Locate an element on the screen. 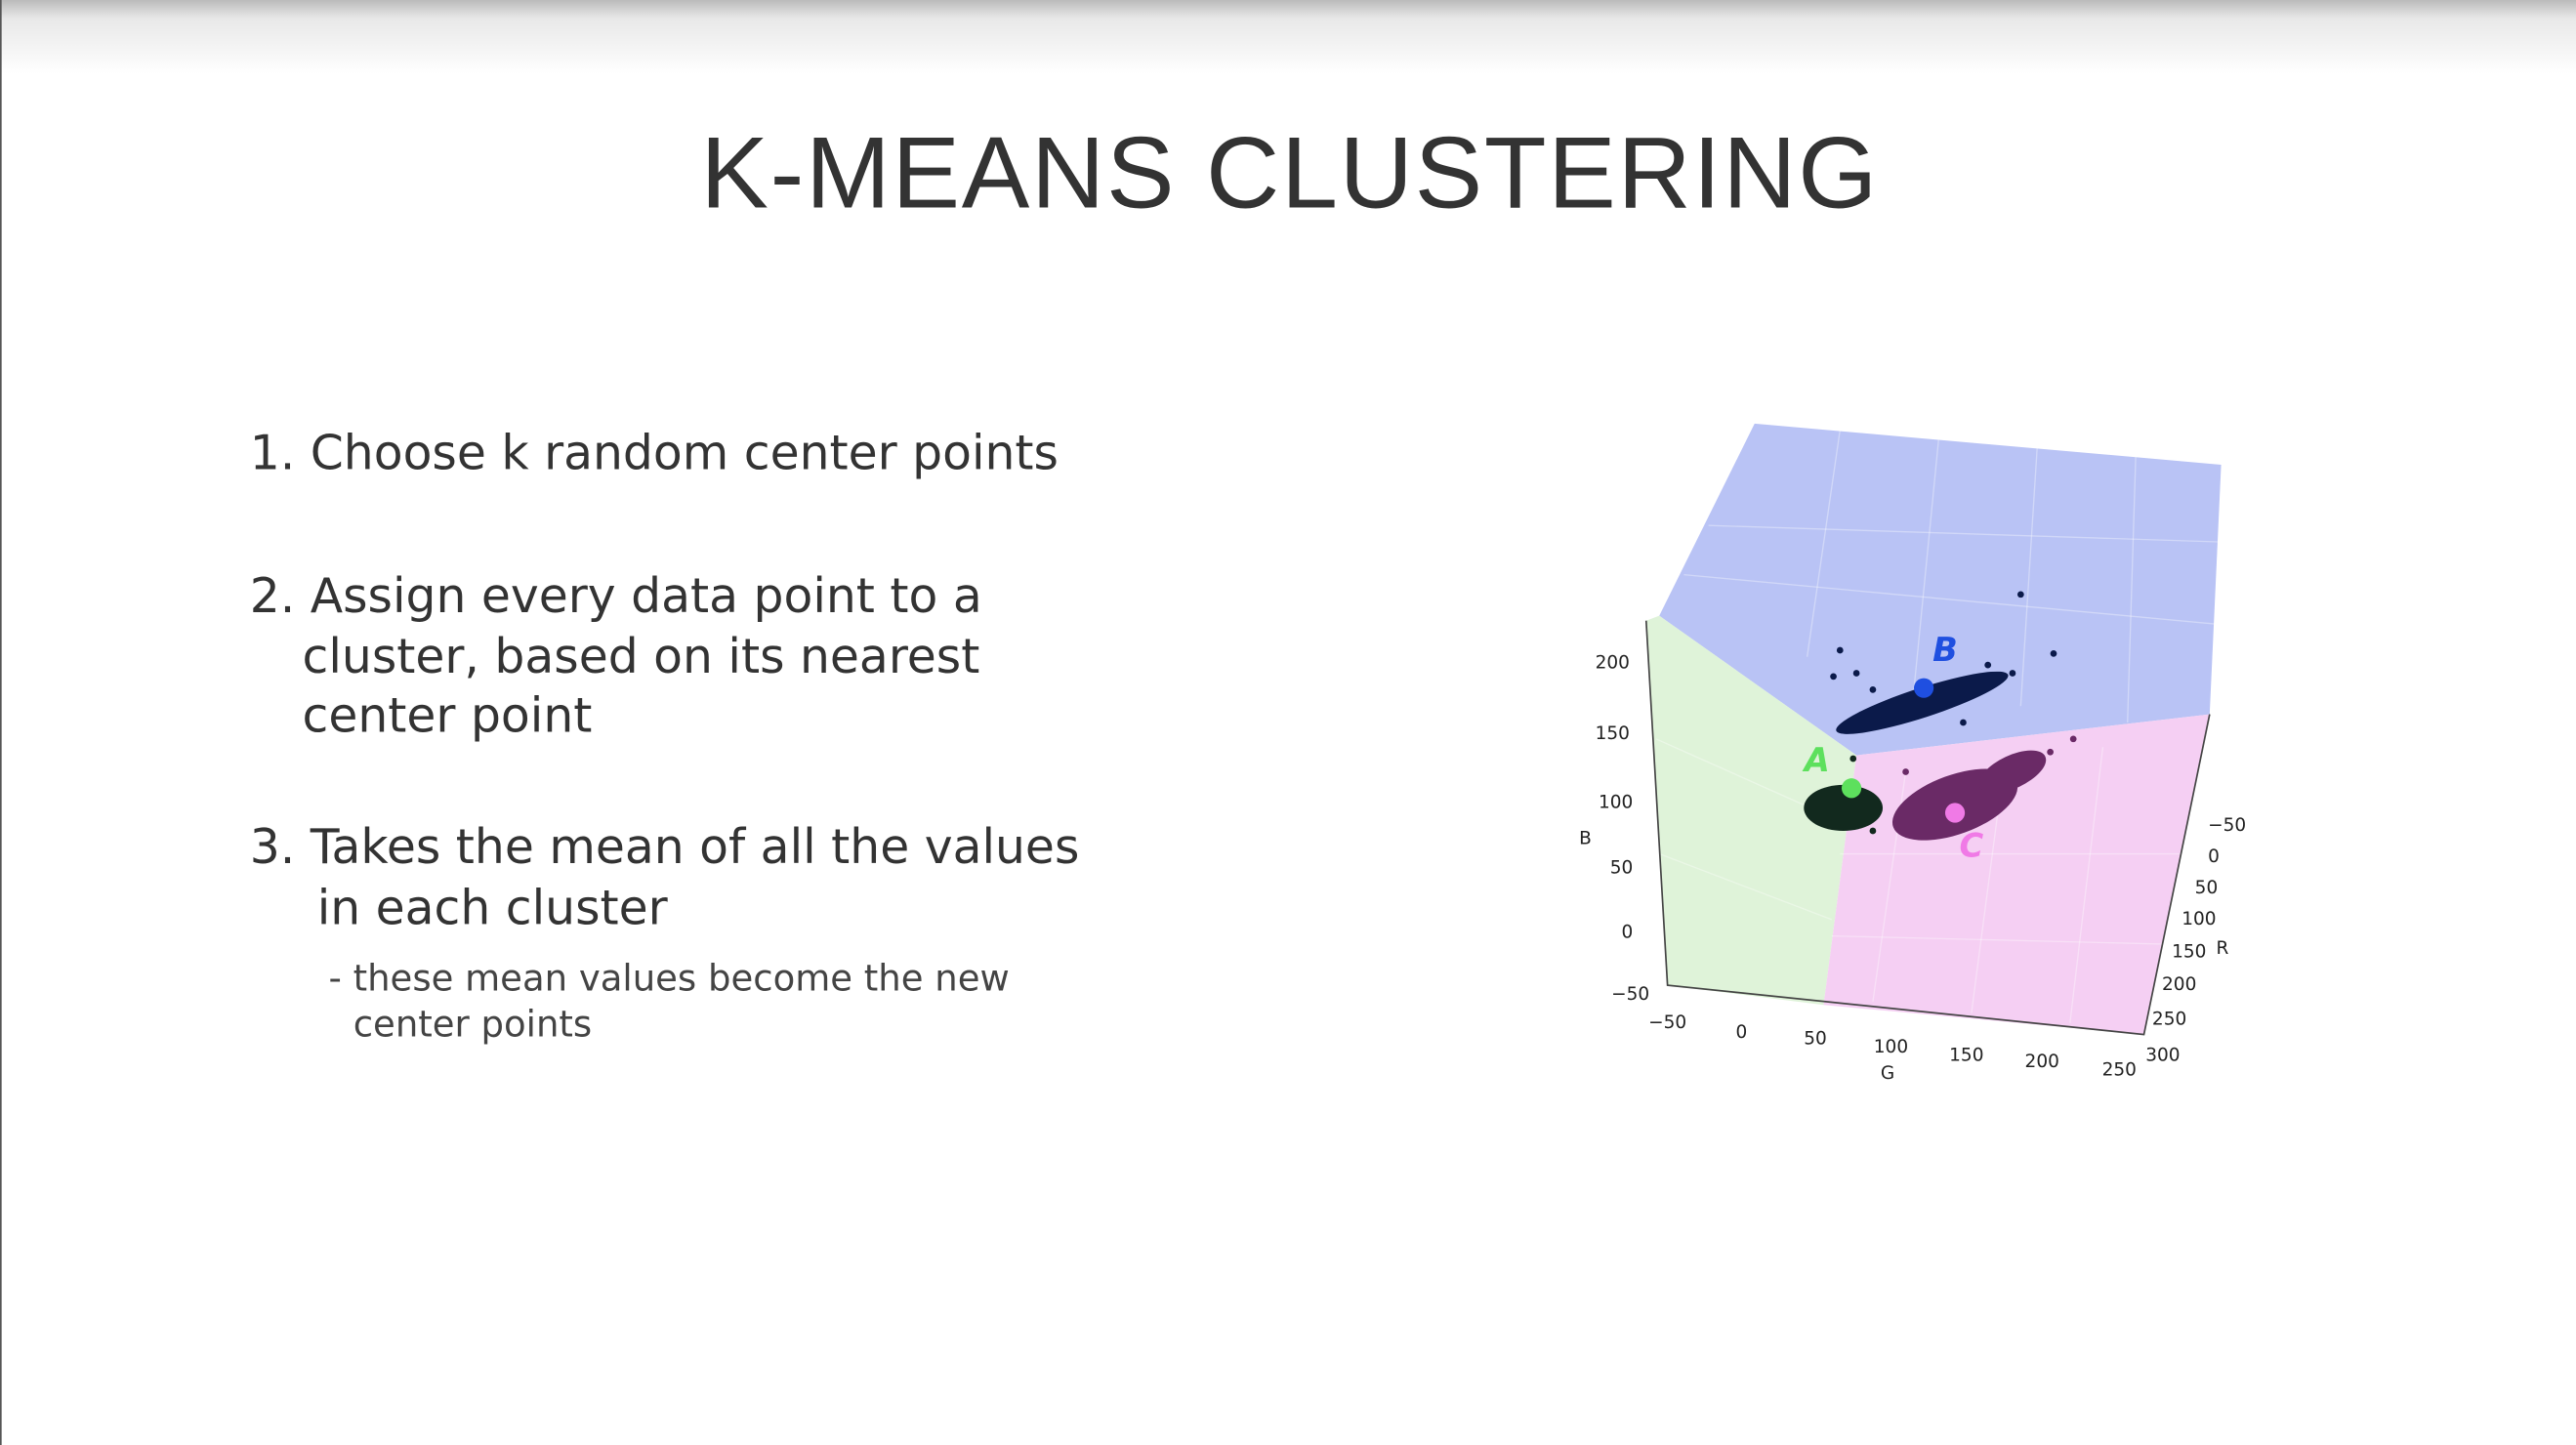 The image size is (2576, 1445). center-a is located at coordinates (1851, 788).